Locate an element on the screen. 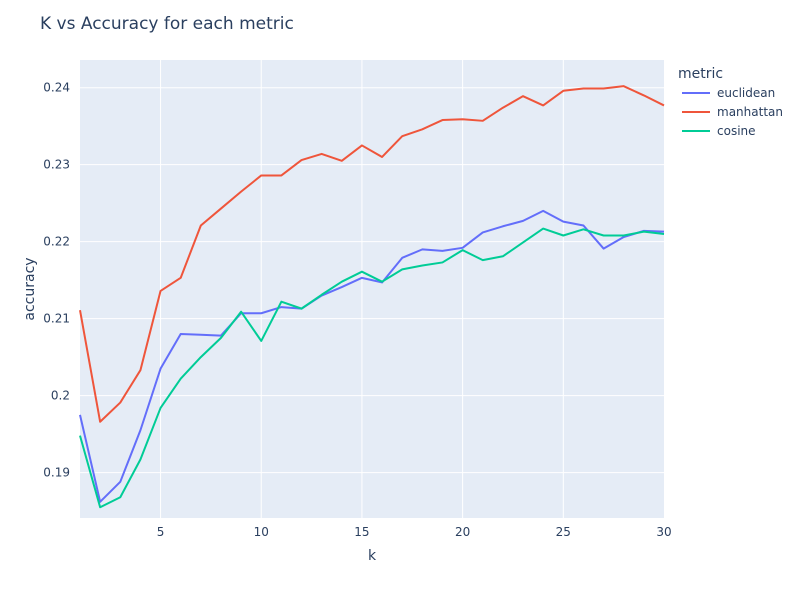  legend-label: manhattan is located at coordinates (750, 112).